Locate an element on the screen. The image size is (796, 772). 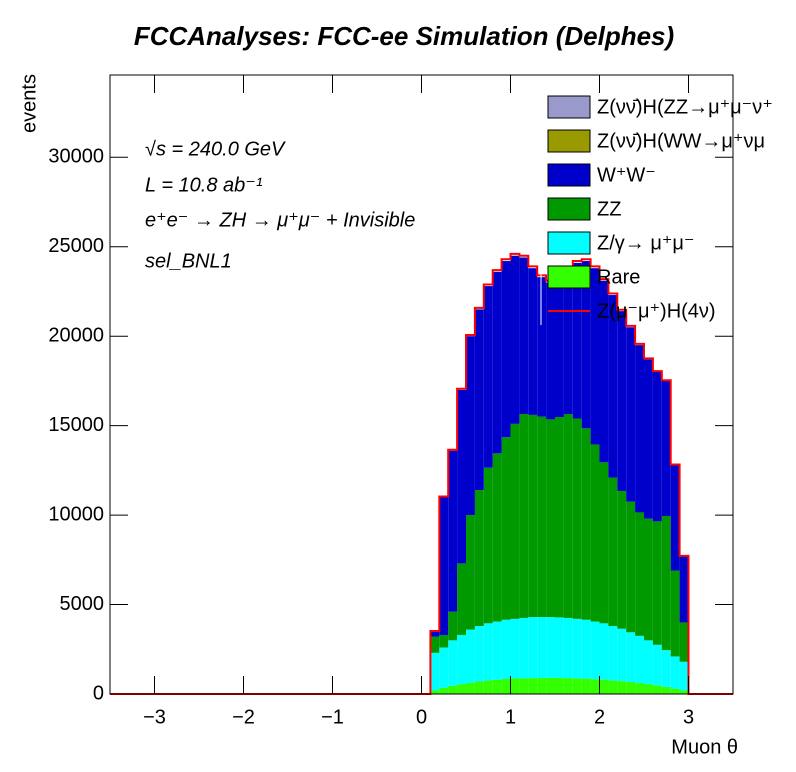
legend-label: Z(νν̄)H(WW→μ⁺νμ is located at coordinates (681, 141).